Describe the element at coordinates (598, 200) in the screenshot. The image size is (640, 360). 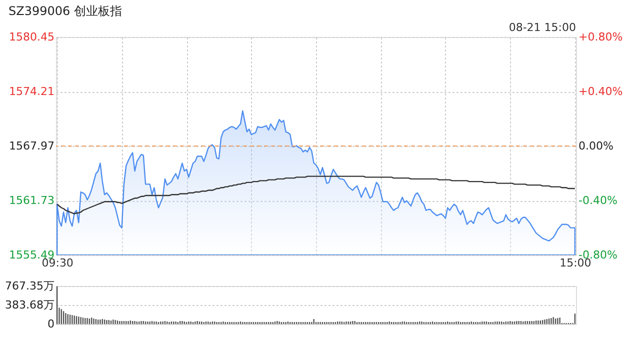
I see `y2-tick-label: -0.40%` at that location.